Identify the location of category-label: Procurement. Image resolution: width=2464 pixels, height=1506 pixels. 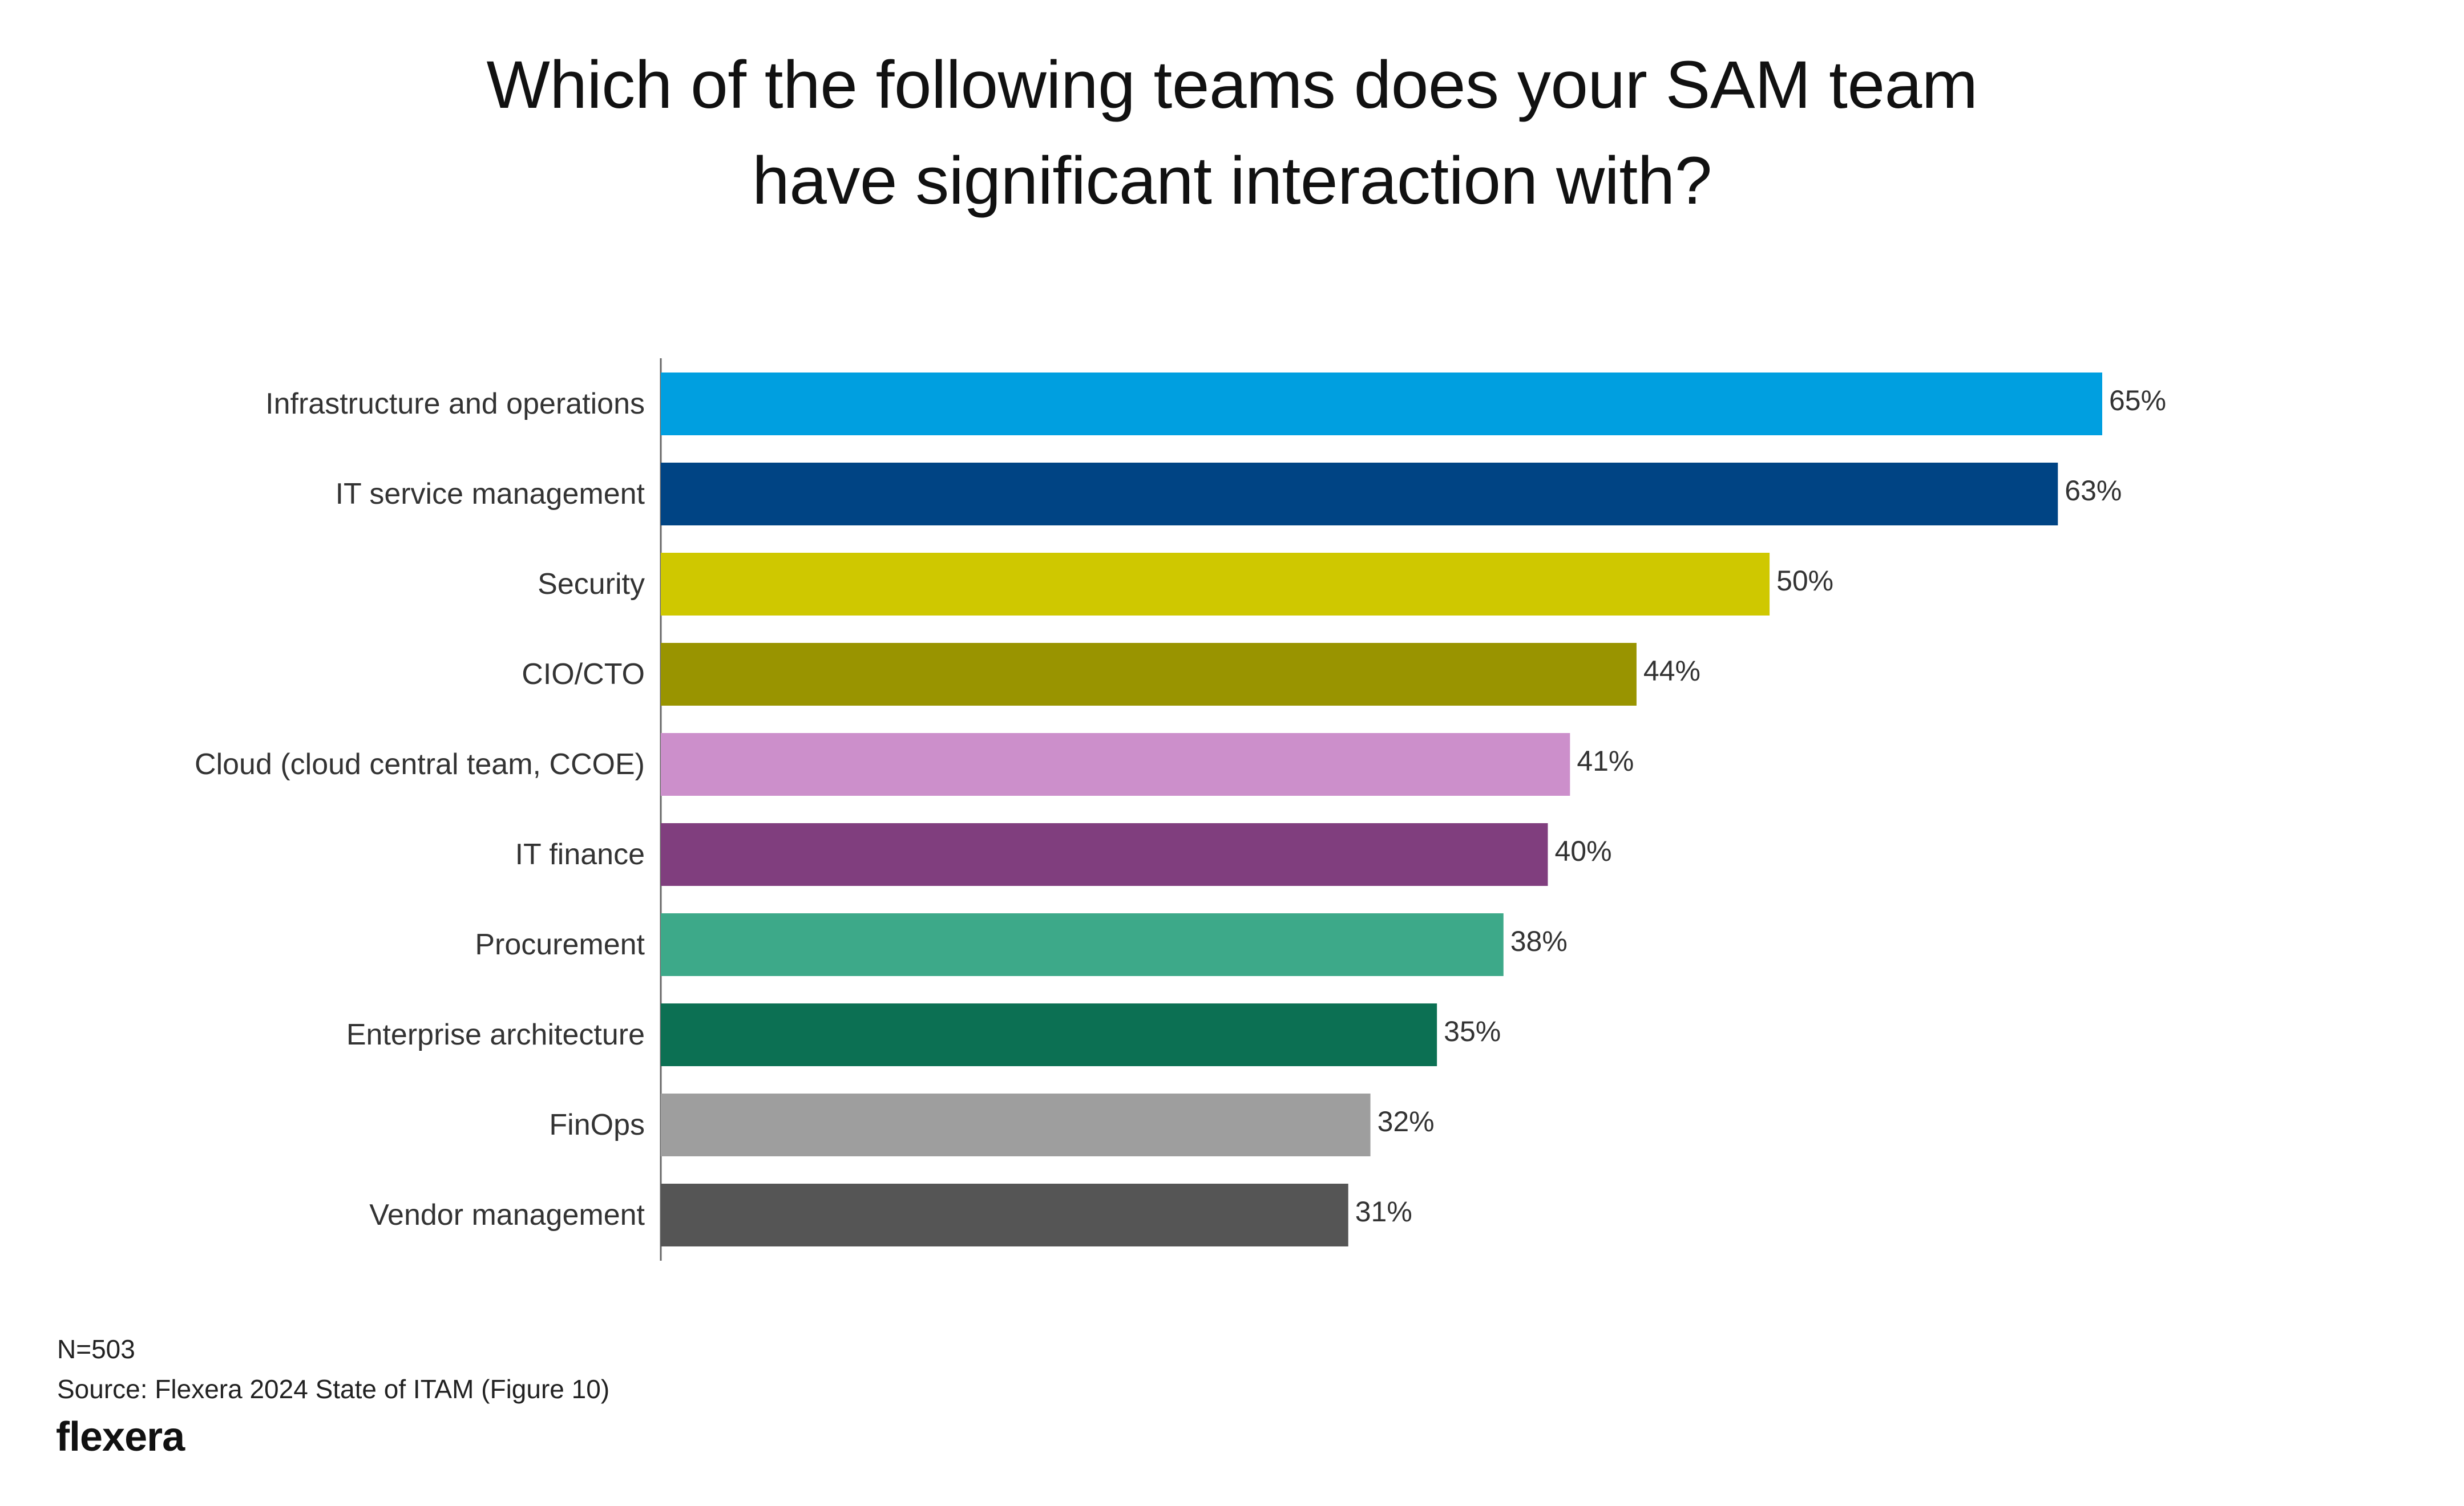
(560, 944).